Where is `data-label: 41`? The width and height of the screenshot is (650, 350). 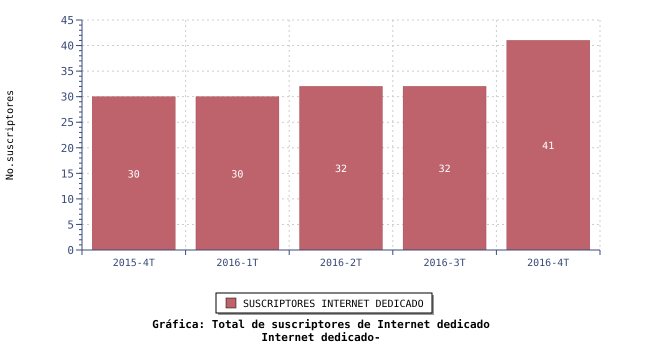 data-label: 41 is located at coordinates (548, 146).